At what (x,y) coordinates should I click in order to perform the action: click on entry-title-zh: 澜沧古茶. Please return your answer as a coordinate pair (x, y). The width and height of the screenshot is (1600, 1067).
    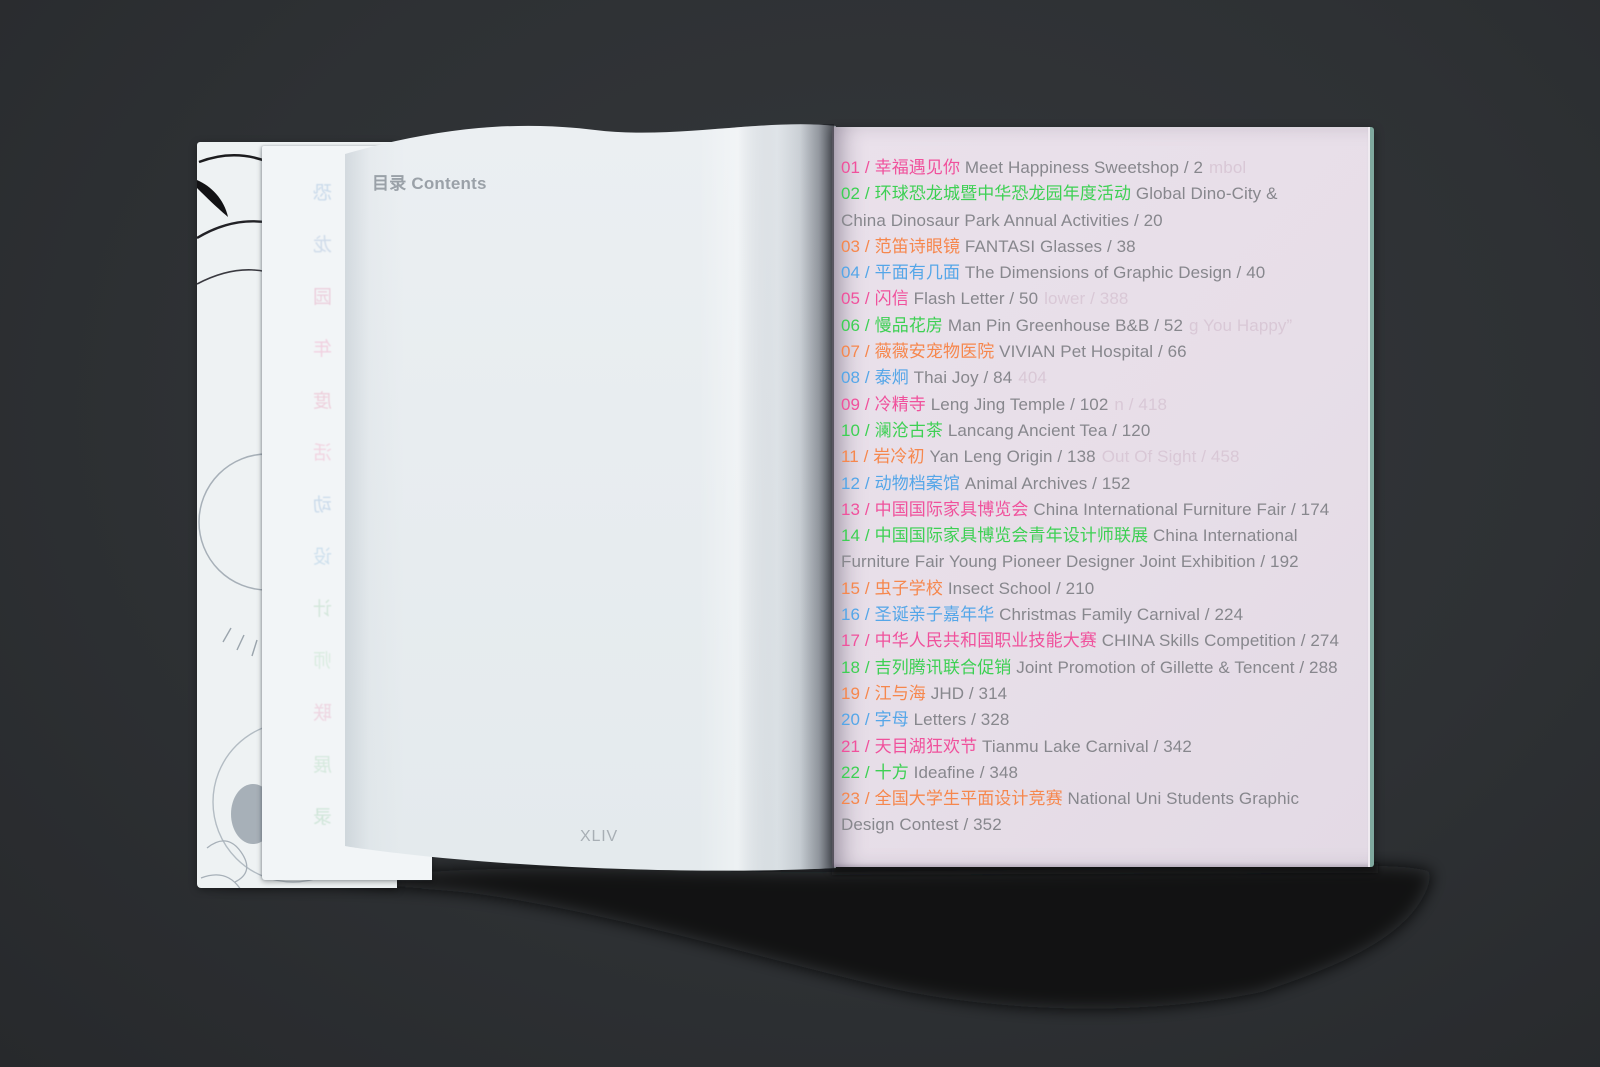
    Looking at the image, I should click on (911, 430).